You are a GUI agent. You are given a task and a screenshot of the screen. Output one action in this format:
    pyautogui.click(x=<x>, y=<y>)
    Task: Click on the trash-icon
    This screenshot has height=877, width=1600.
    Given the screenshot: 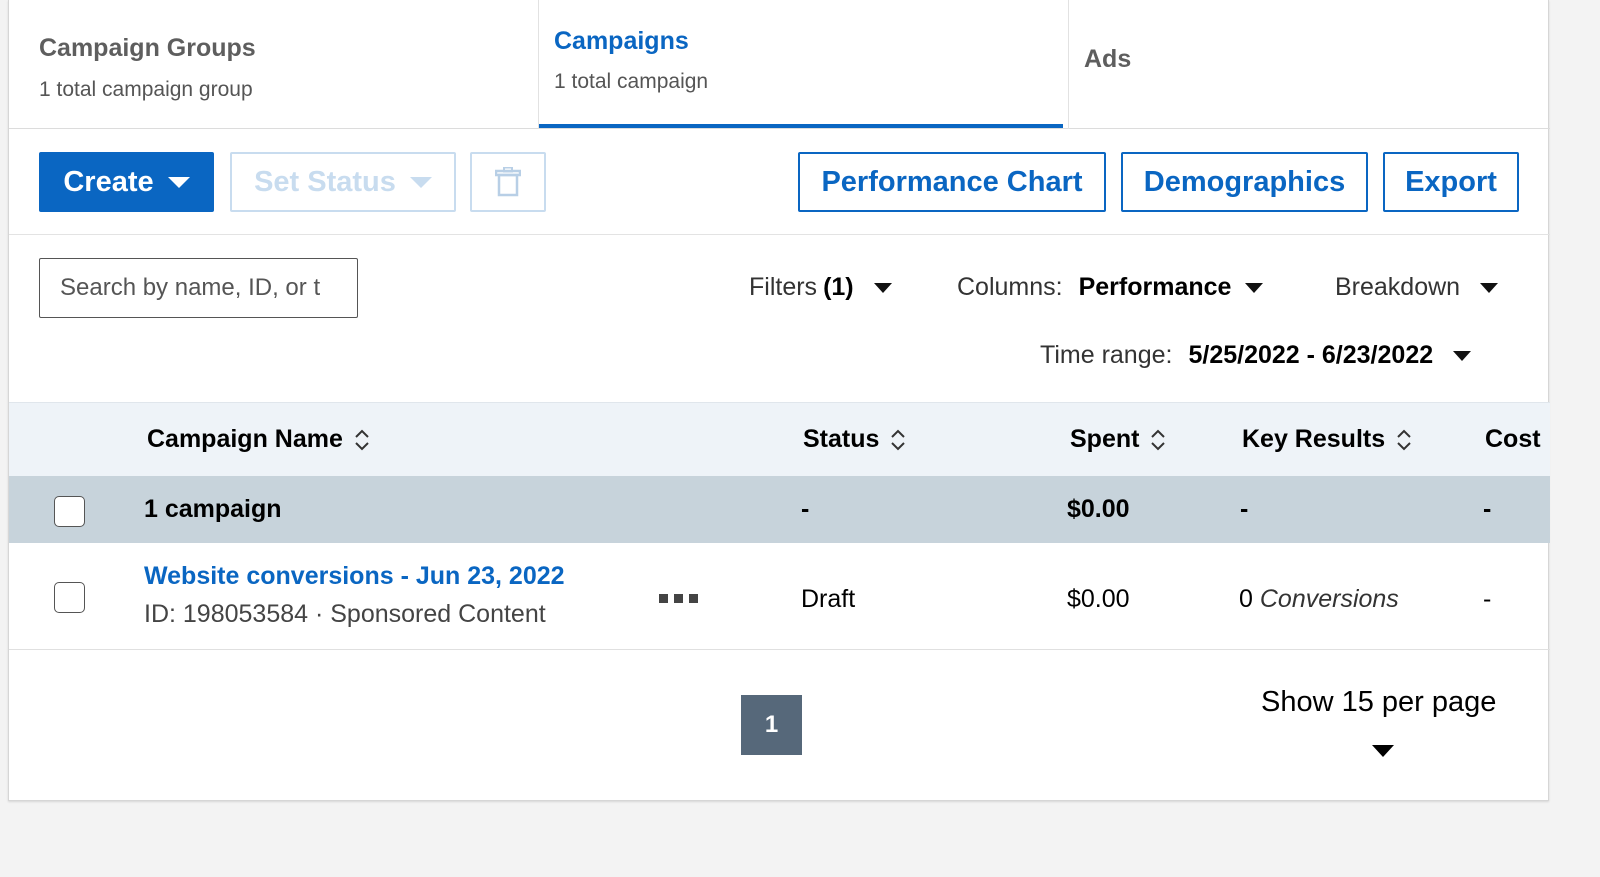 What is the action you would take?
    pyautogui.click(x=508, y=182)
    